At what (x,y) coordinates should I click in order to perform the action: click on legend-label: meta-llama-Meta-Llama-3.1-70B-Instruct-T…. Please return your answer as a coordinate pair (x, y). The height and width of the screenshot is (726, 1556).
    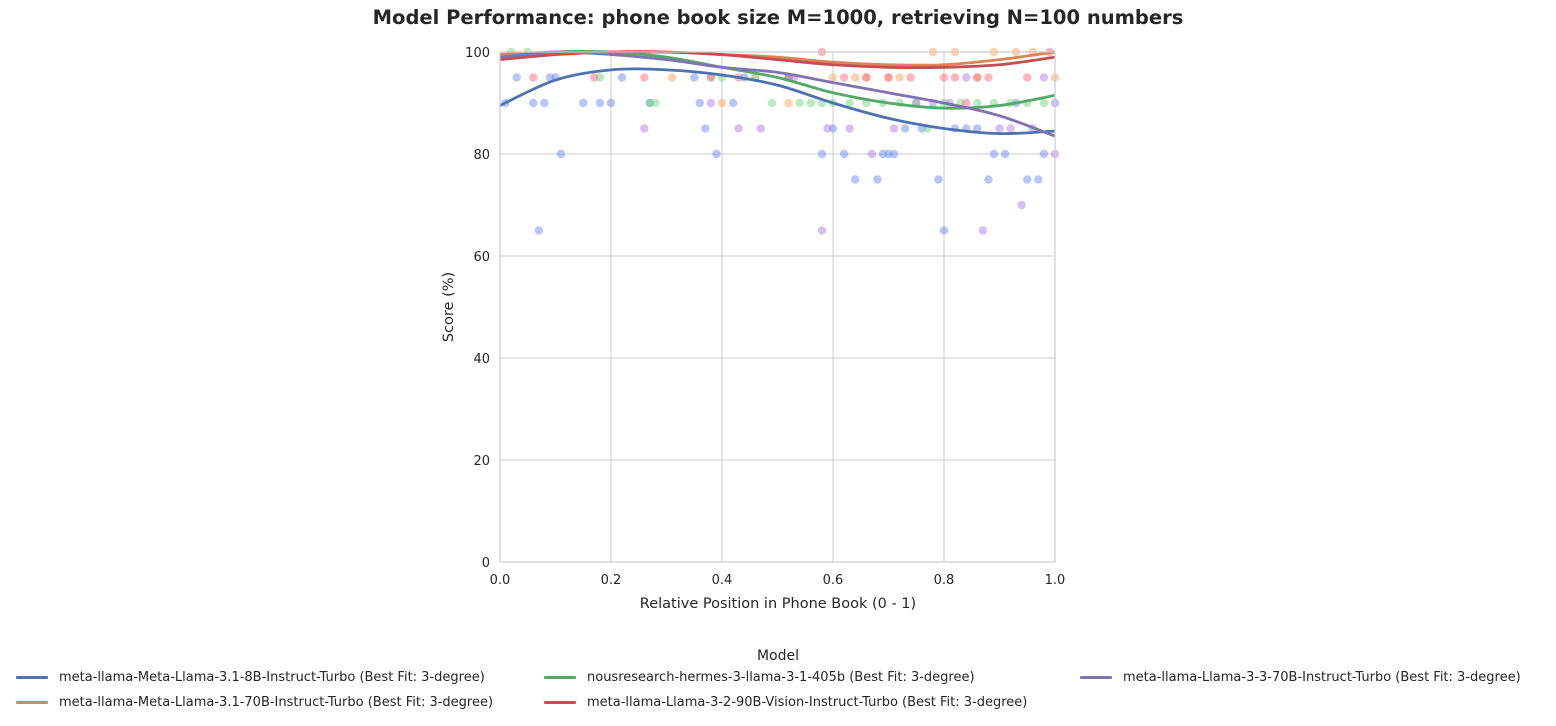
    Looking at the image, I should click on (276, 702).